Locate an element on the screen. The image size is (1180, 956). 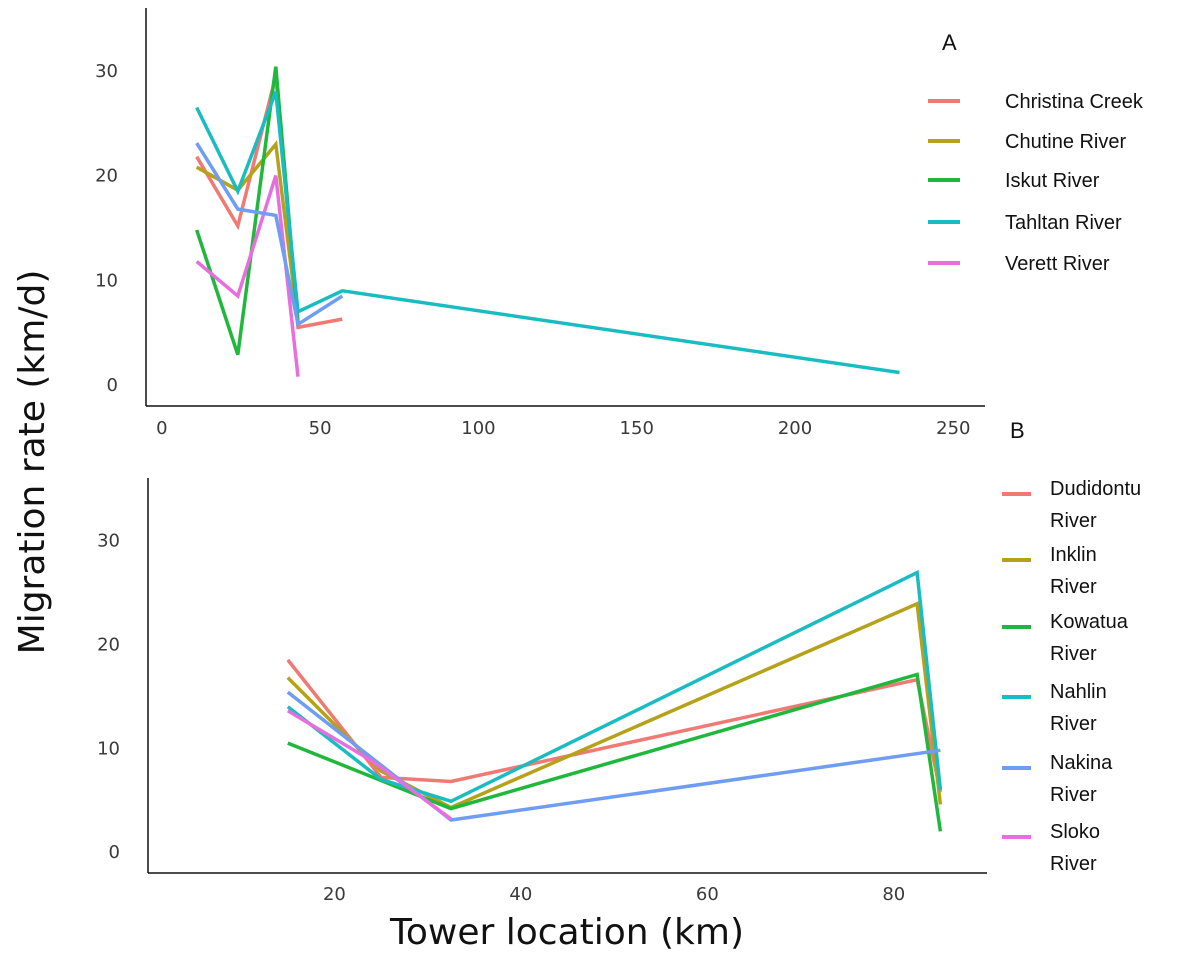
legend-item-verett-river: Verett River is located at coordinates (1019, 264).